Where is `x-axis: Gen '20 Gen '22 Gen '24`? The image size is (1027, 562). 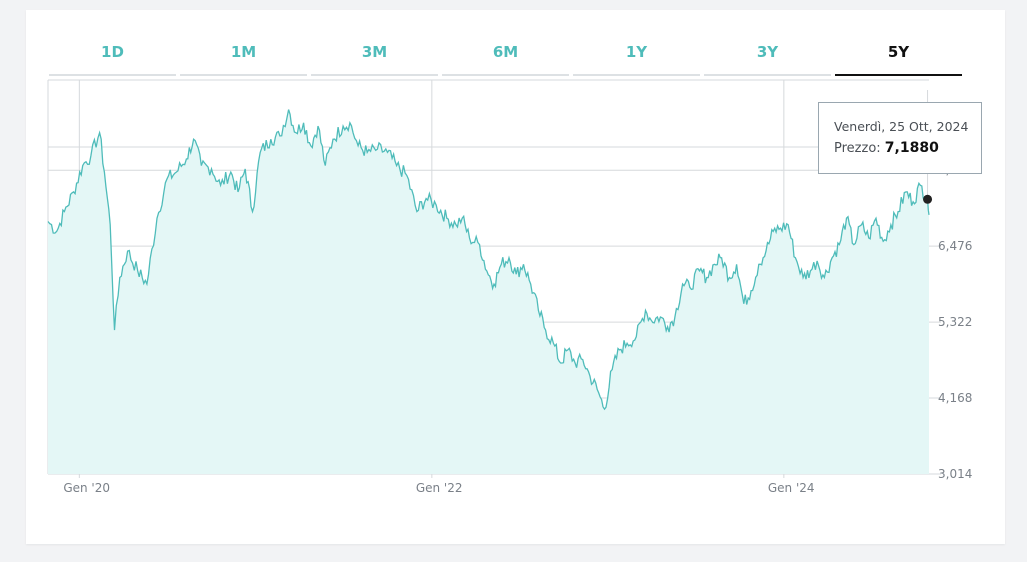 x-axis: Gen '20 Gen '22 Gen '24 is located at coordinates (439, 484).